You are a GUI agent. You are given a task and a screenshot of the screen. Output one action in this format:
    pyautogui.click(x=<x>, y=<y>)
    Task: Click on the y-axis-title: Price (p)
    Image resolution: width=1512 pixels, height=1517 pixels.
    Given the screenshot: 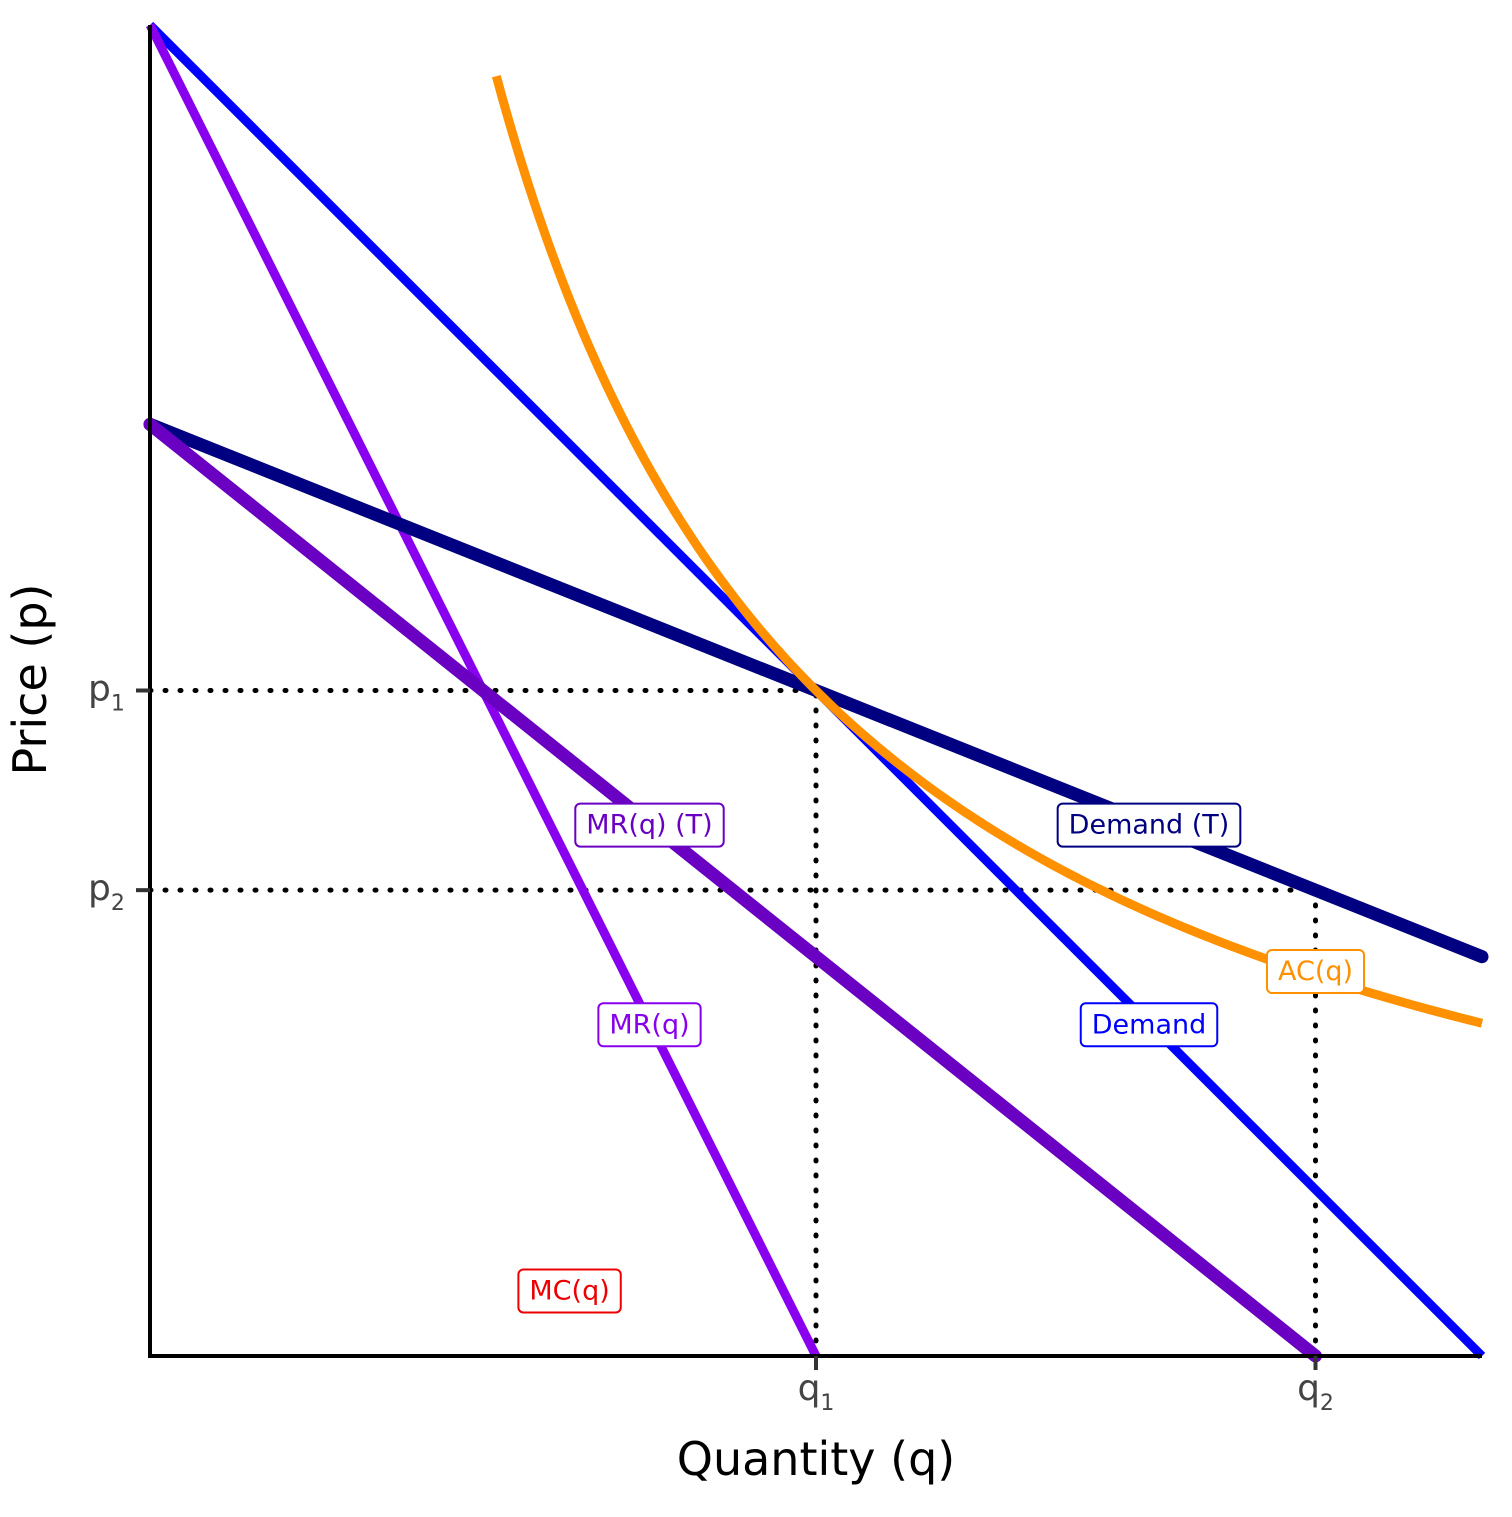 What is the action you would take?
    pyautogui.click(x=30, y=680)
    